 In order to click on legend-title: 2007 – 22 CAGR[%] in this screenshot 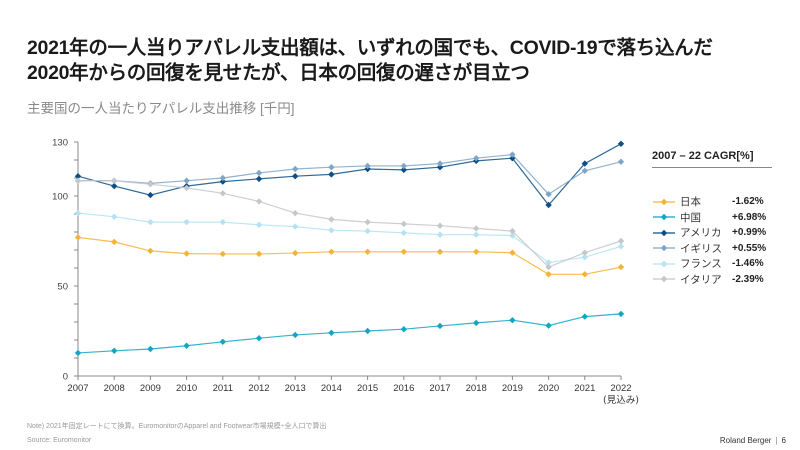, I will do `click(712, 159)`.